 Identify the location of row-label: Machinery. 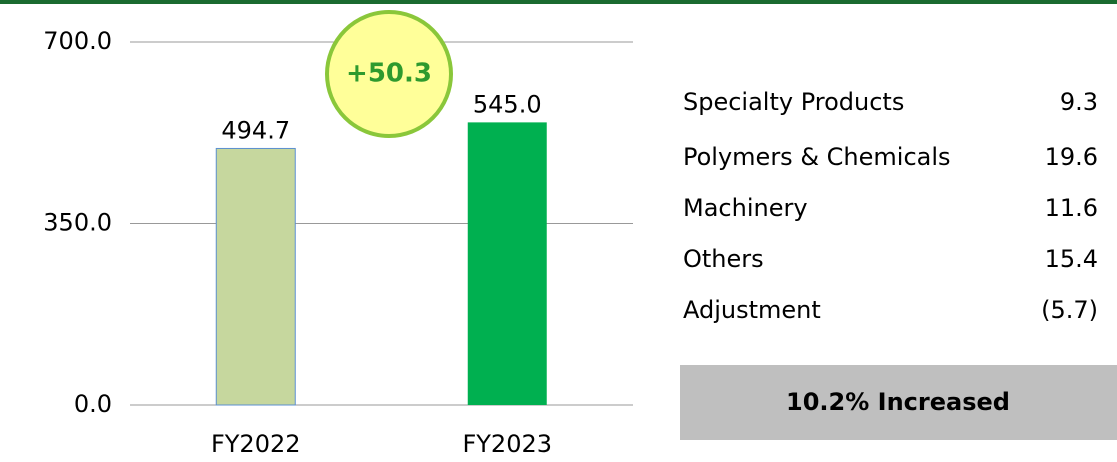
(745, 208).